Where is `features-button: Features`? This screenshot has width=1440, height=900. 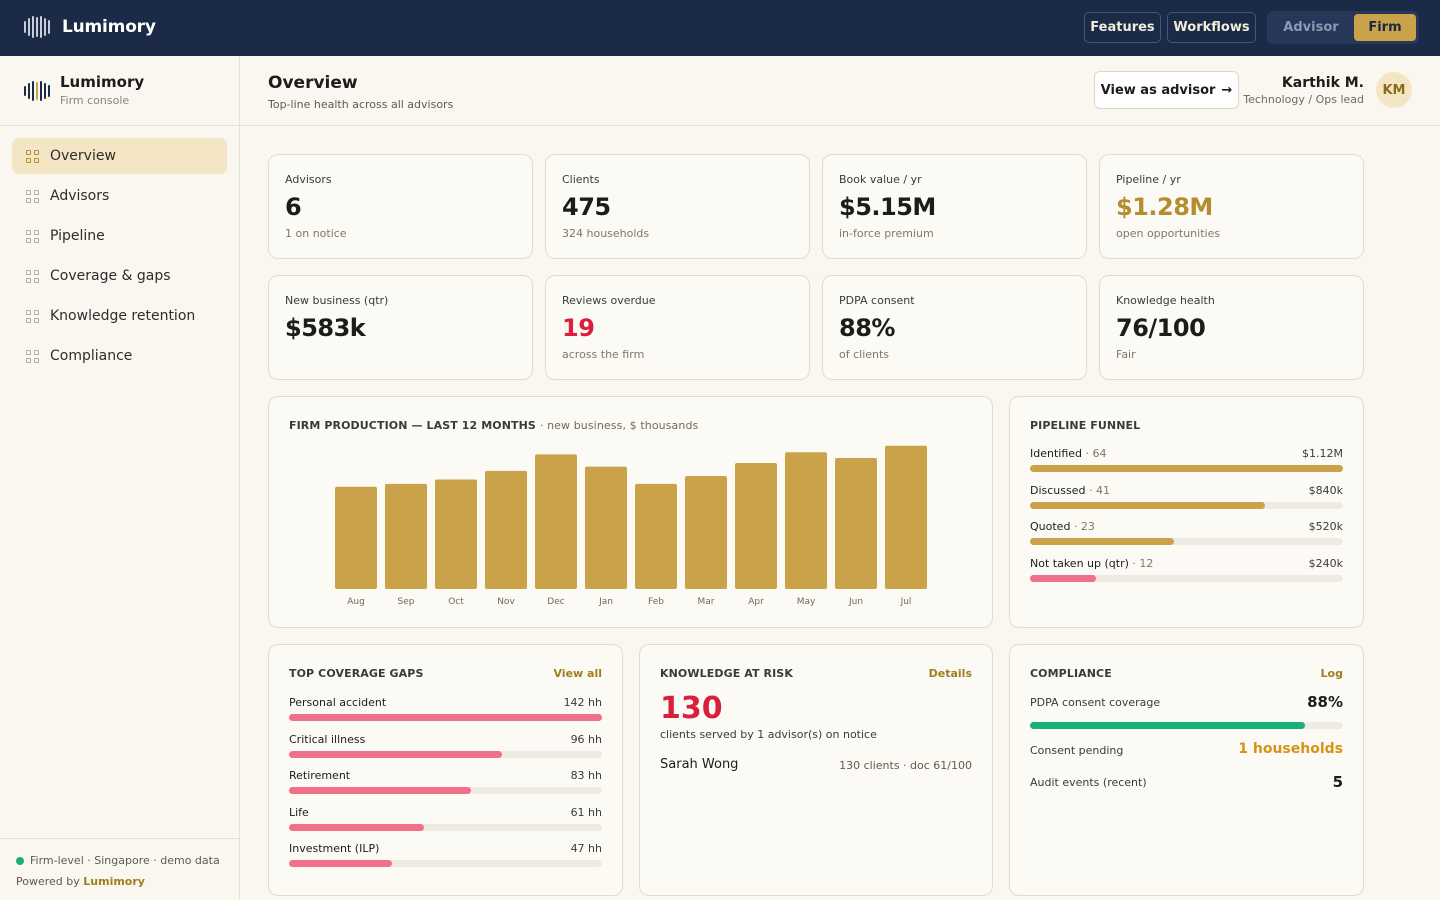
features-button: Features is located at coordinates (1122, 27).